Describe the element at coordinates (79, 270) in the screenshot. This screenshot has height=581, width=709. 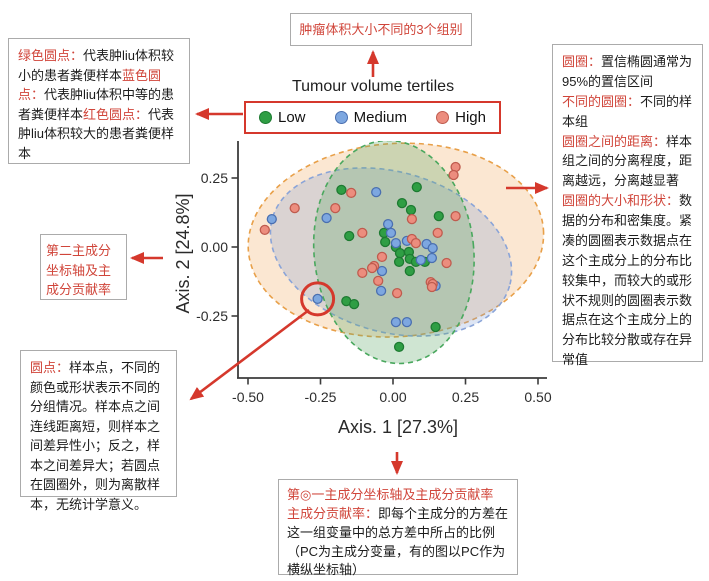
I see `axis2-note-text: 第二主成分坐标轴及主成分贡献率` at that location.